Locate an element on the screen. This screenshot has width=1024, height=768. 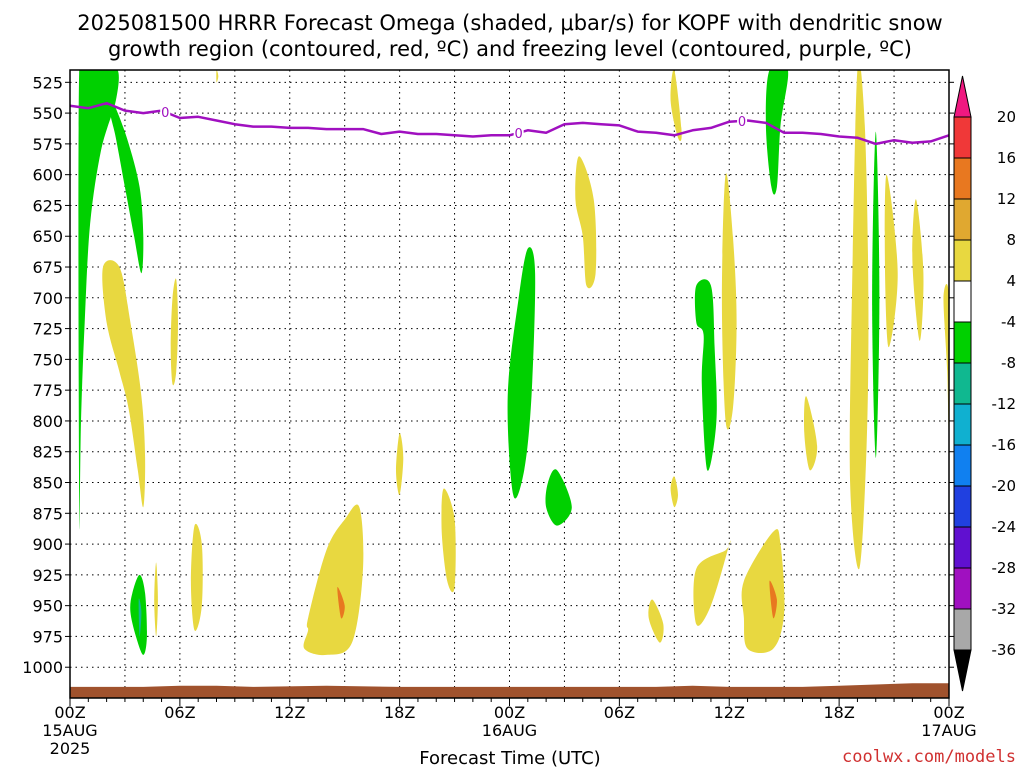
x-tick-date-label: 17AUG is located at coordinates (948, 730).